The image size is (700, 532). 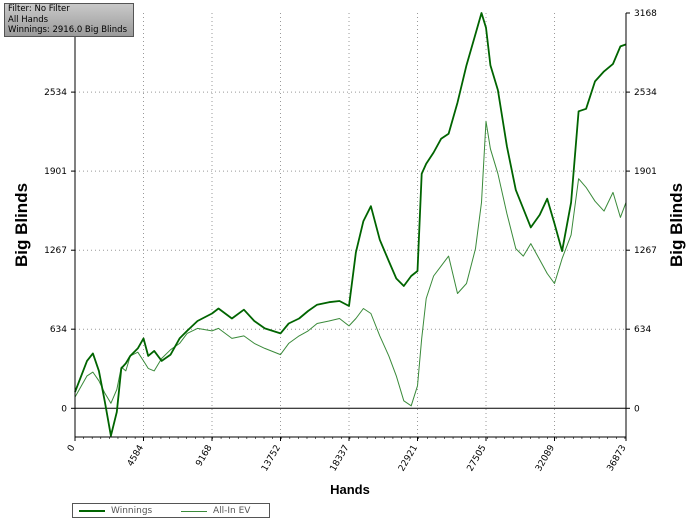 What do you see at coordinates (645, 93) in the screenshot?
I see `y-tick-label-right: 2534` at bounding box center [645, 93].